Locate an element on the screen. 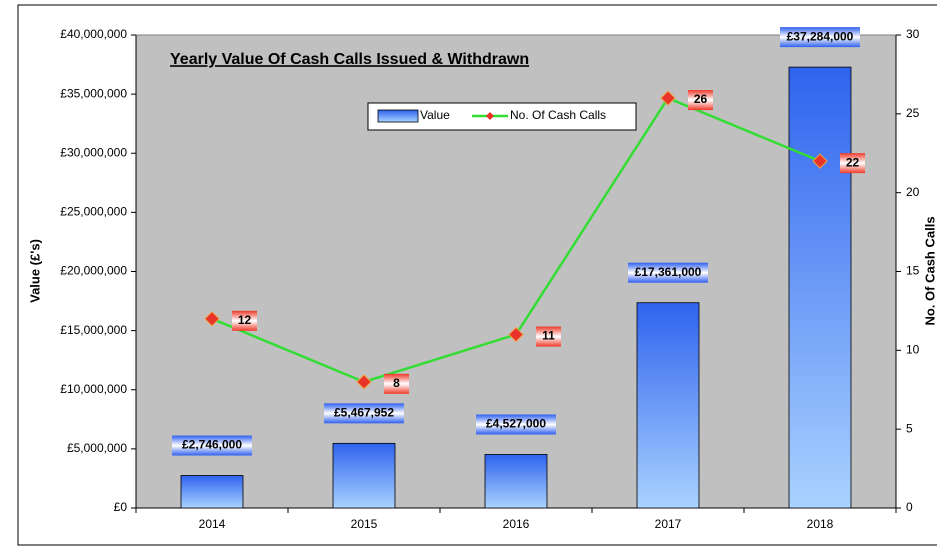 The image size is (937, 548). value-label: £17,361,000 is located at coordinates (668, 272).